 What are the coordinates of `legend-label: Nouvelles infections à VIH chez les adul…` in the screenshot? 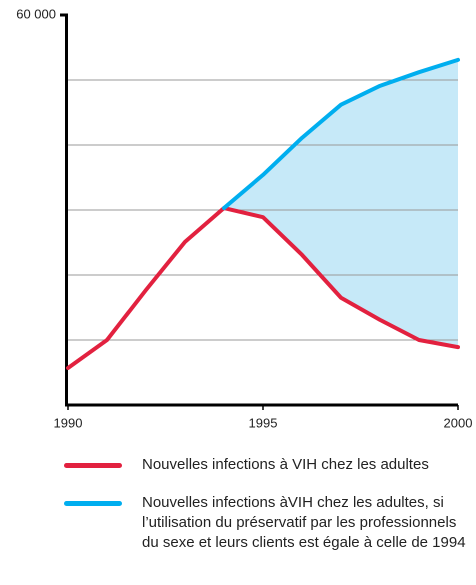 It's located at (285, 464).